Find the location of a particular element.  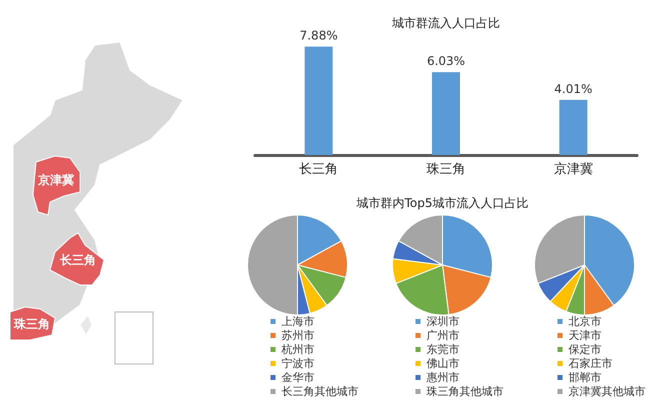

text: 京津冀 is located at coordinates (55, 180).